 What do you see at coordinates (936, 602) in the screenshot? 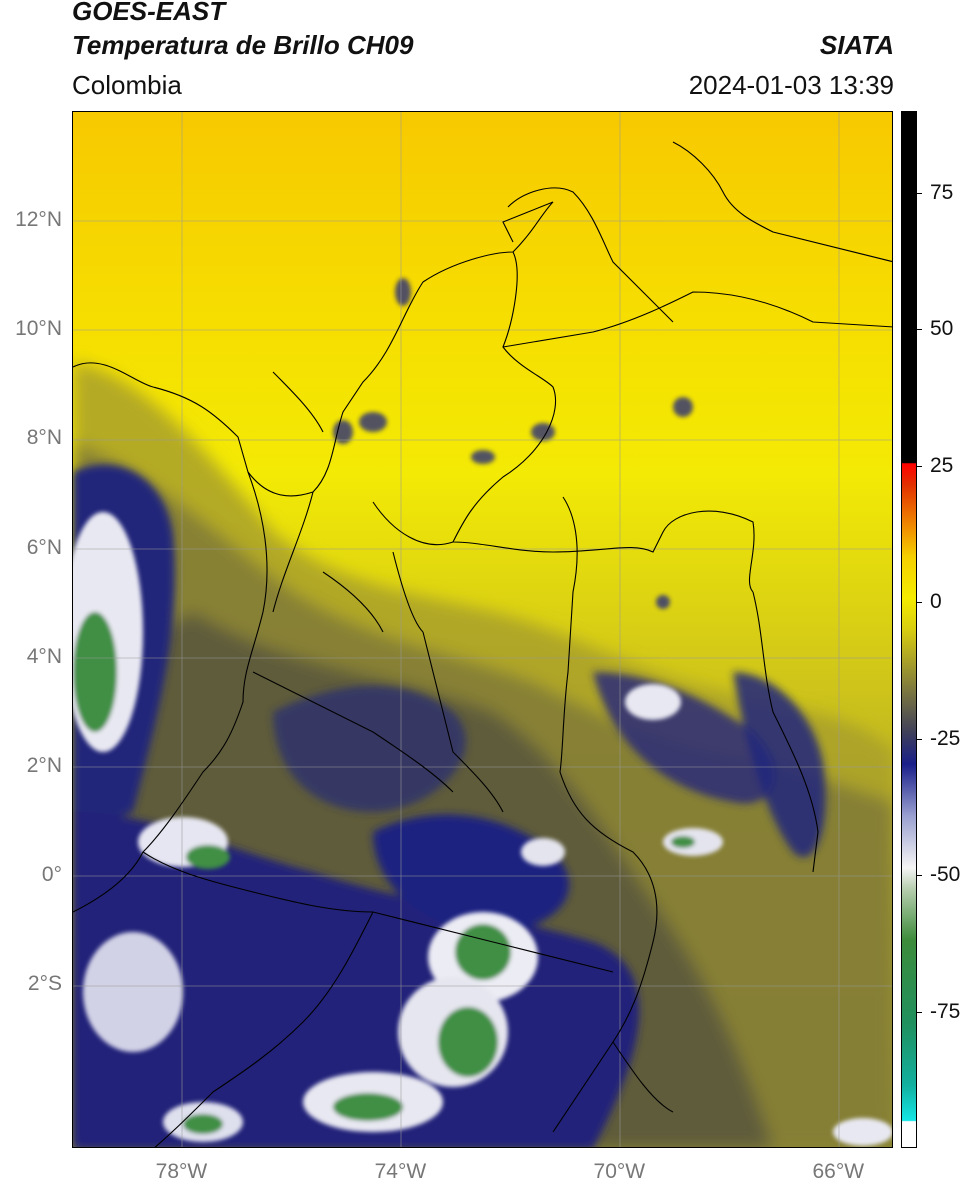
I see `colorbar-tick-label: 0` at bounding box center [936, 602].